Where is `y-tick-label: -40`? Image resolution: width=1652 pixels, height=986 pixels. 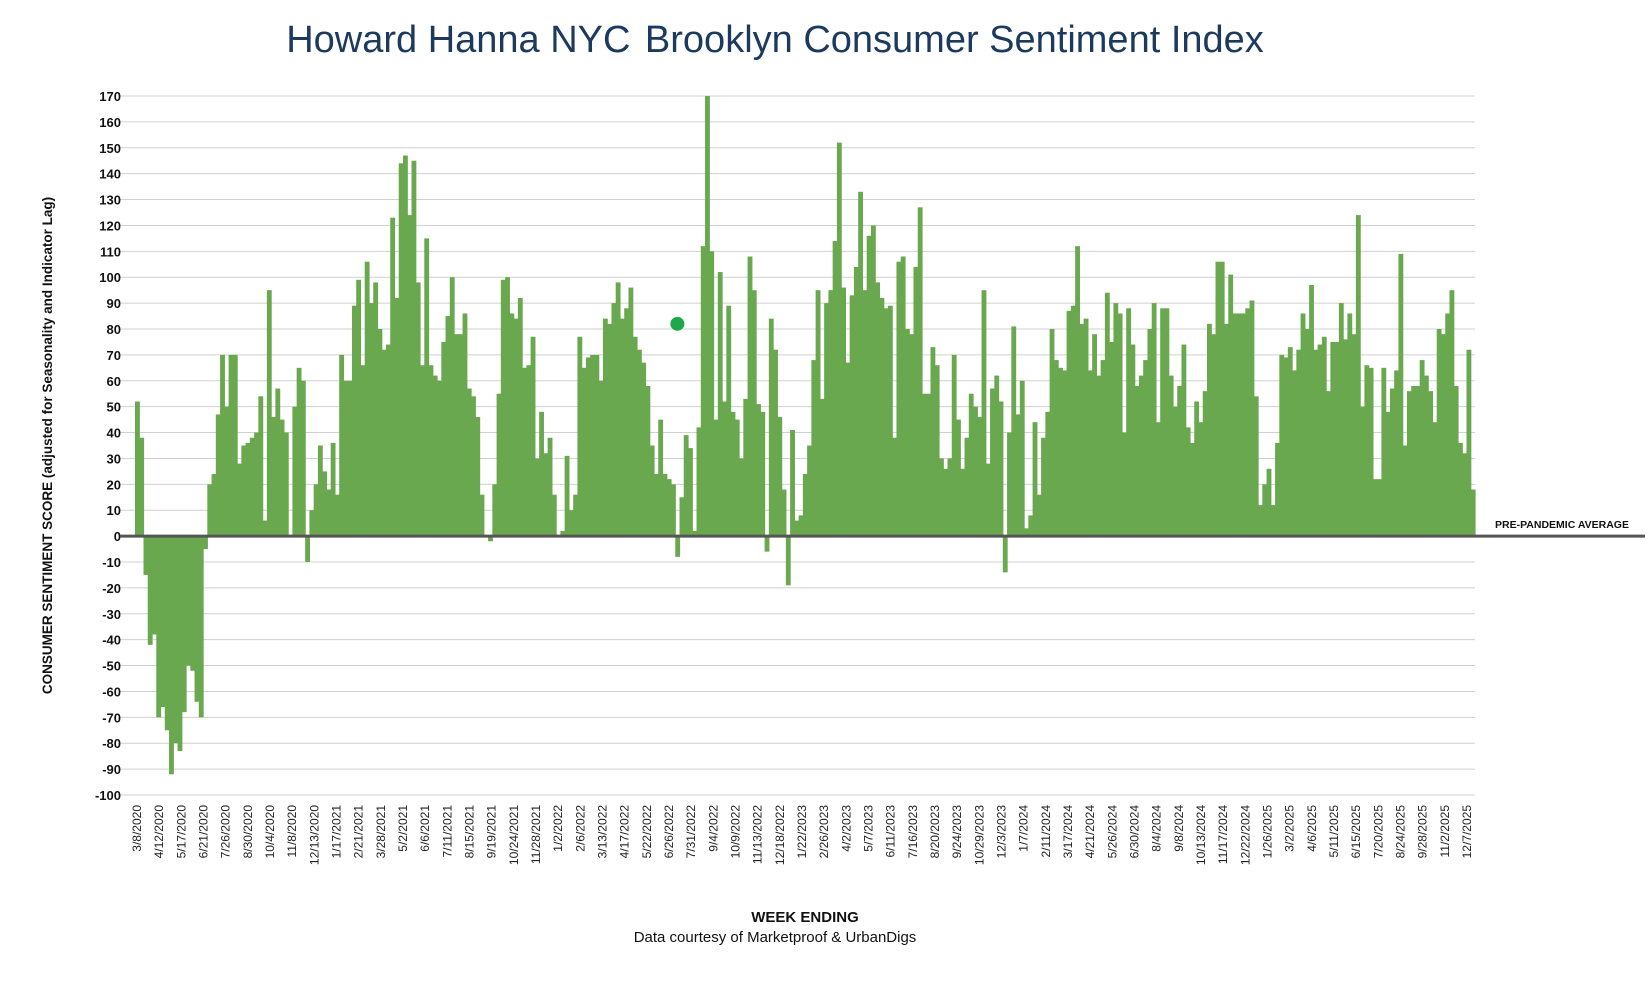 y-tick-label: -40 is located at coordinates (111, 640).